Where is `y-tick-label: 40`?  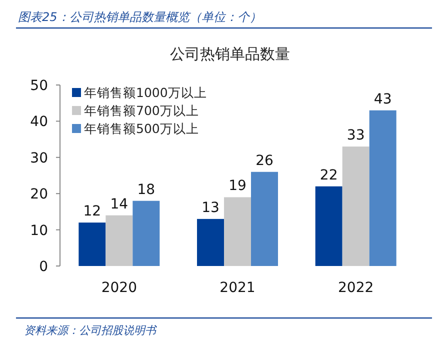
y-tick-label: 40 is located at coordinates (39, 122).